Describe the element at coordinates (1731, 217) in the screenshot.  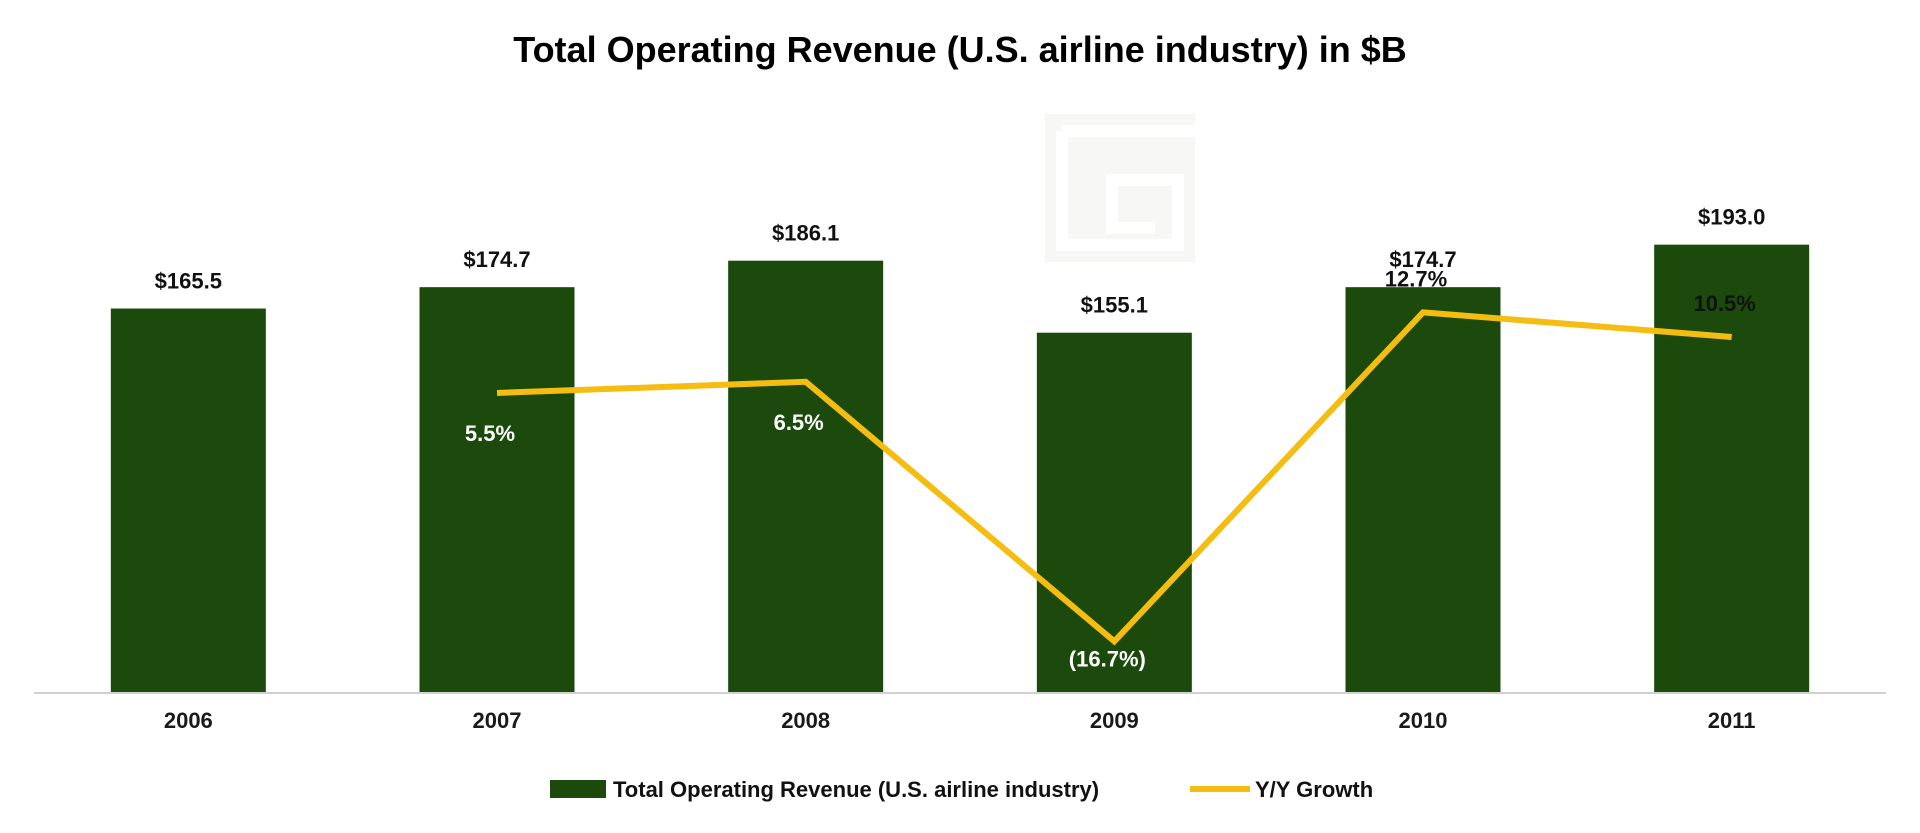
I see `bar-value-label-2011: $193.0` at that location.